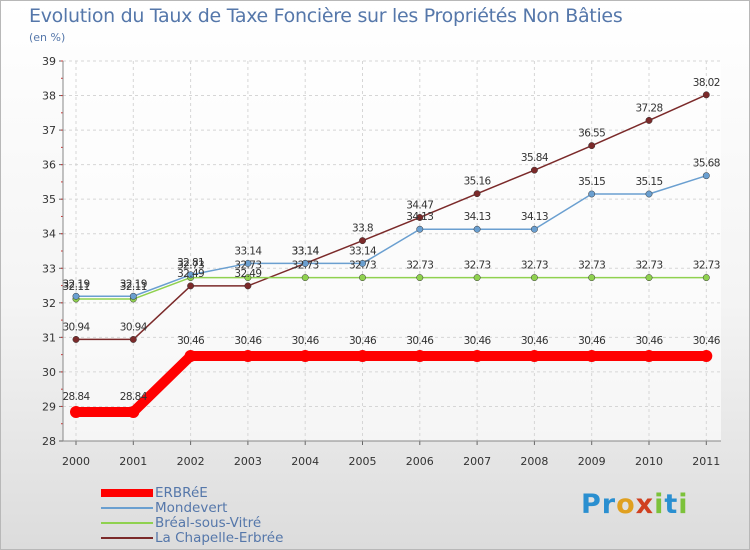 The width and height of the screenshot is (750, 550). Describe the element at coordinates (47, 37) in the screenshot. I see `chart-unit-label: (en %)` at that location.